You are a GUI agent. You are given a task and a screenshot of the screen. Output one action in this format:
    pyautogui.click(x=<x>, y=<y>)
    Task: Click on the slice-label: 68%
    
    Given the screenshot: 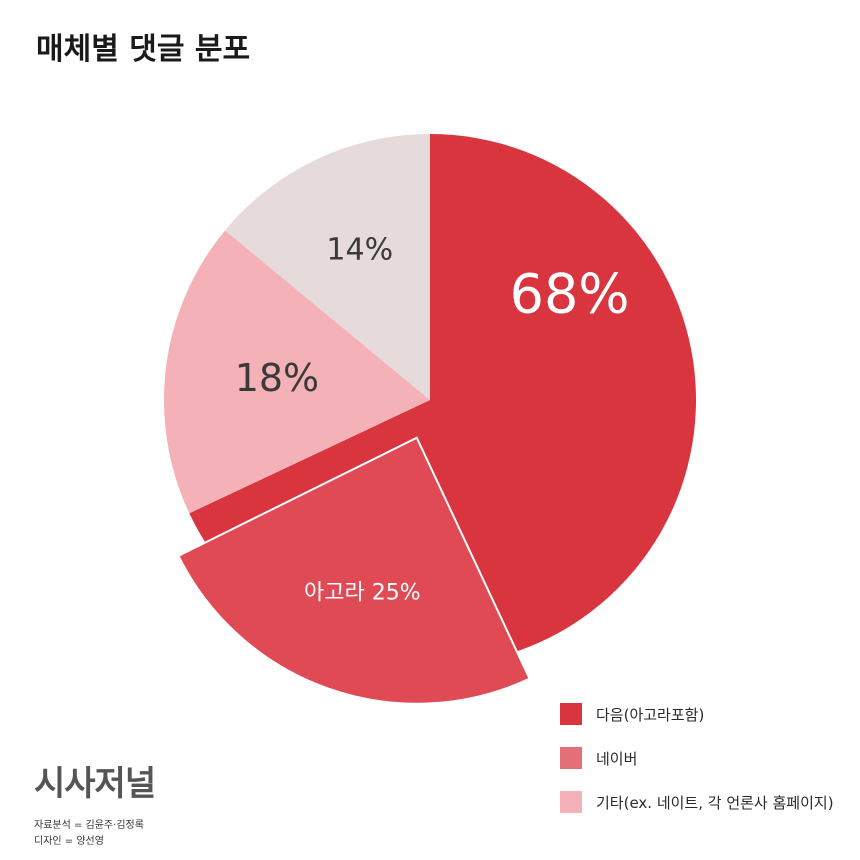 What is the action you would take?
    pyautogui.click(x=570, y=294)
    